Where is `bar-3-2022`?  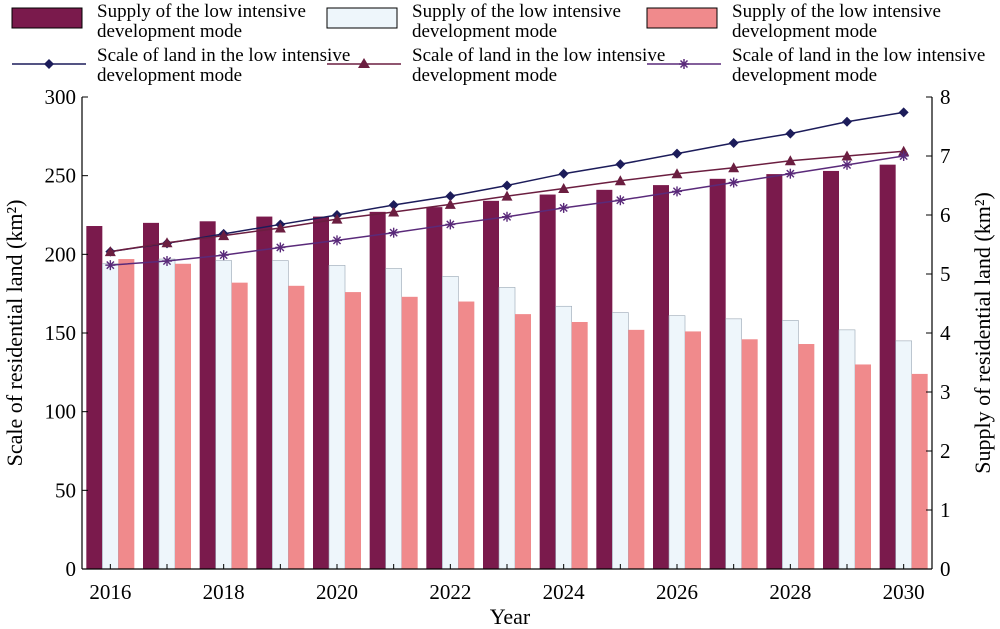
bar-3-2022 is located at coordinates (466, 435).